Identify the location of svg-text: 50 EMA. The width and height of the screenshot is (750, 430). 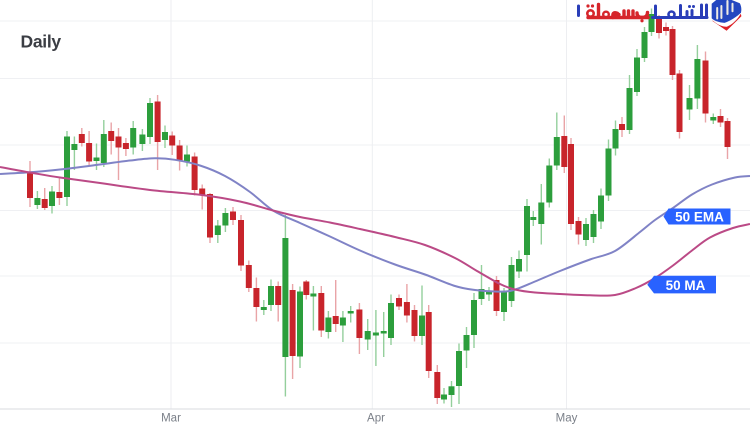
(699, 217).